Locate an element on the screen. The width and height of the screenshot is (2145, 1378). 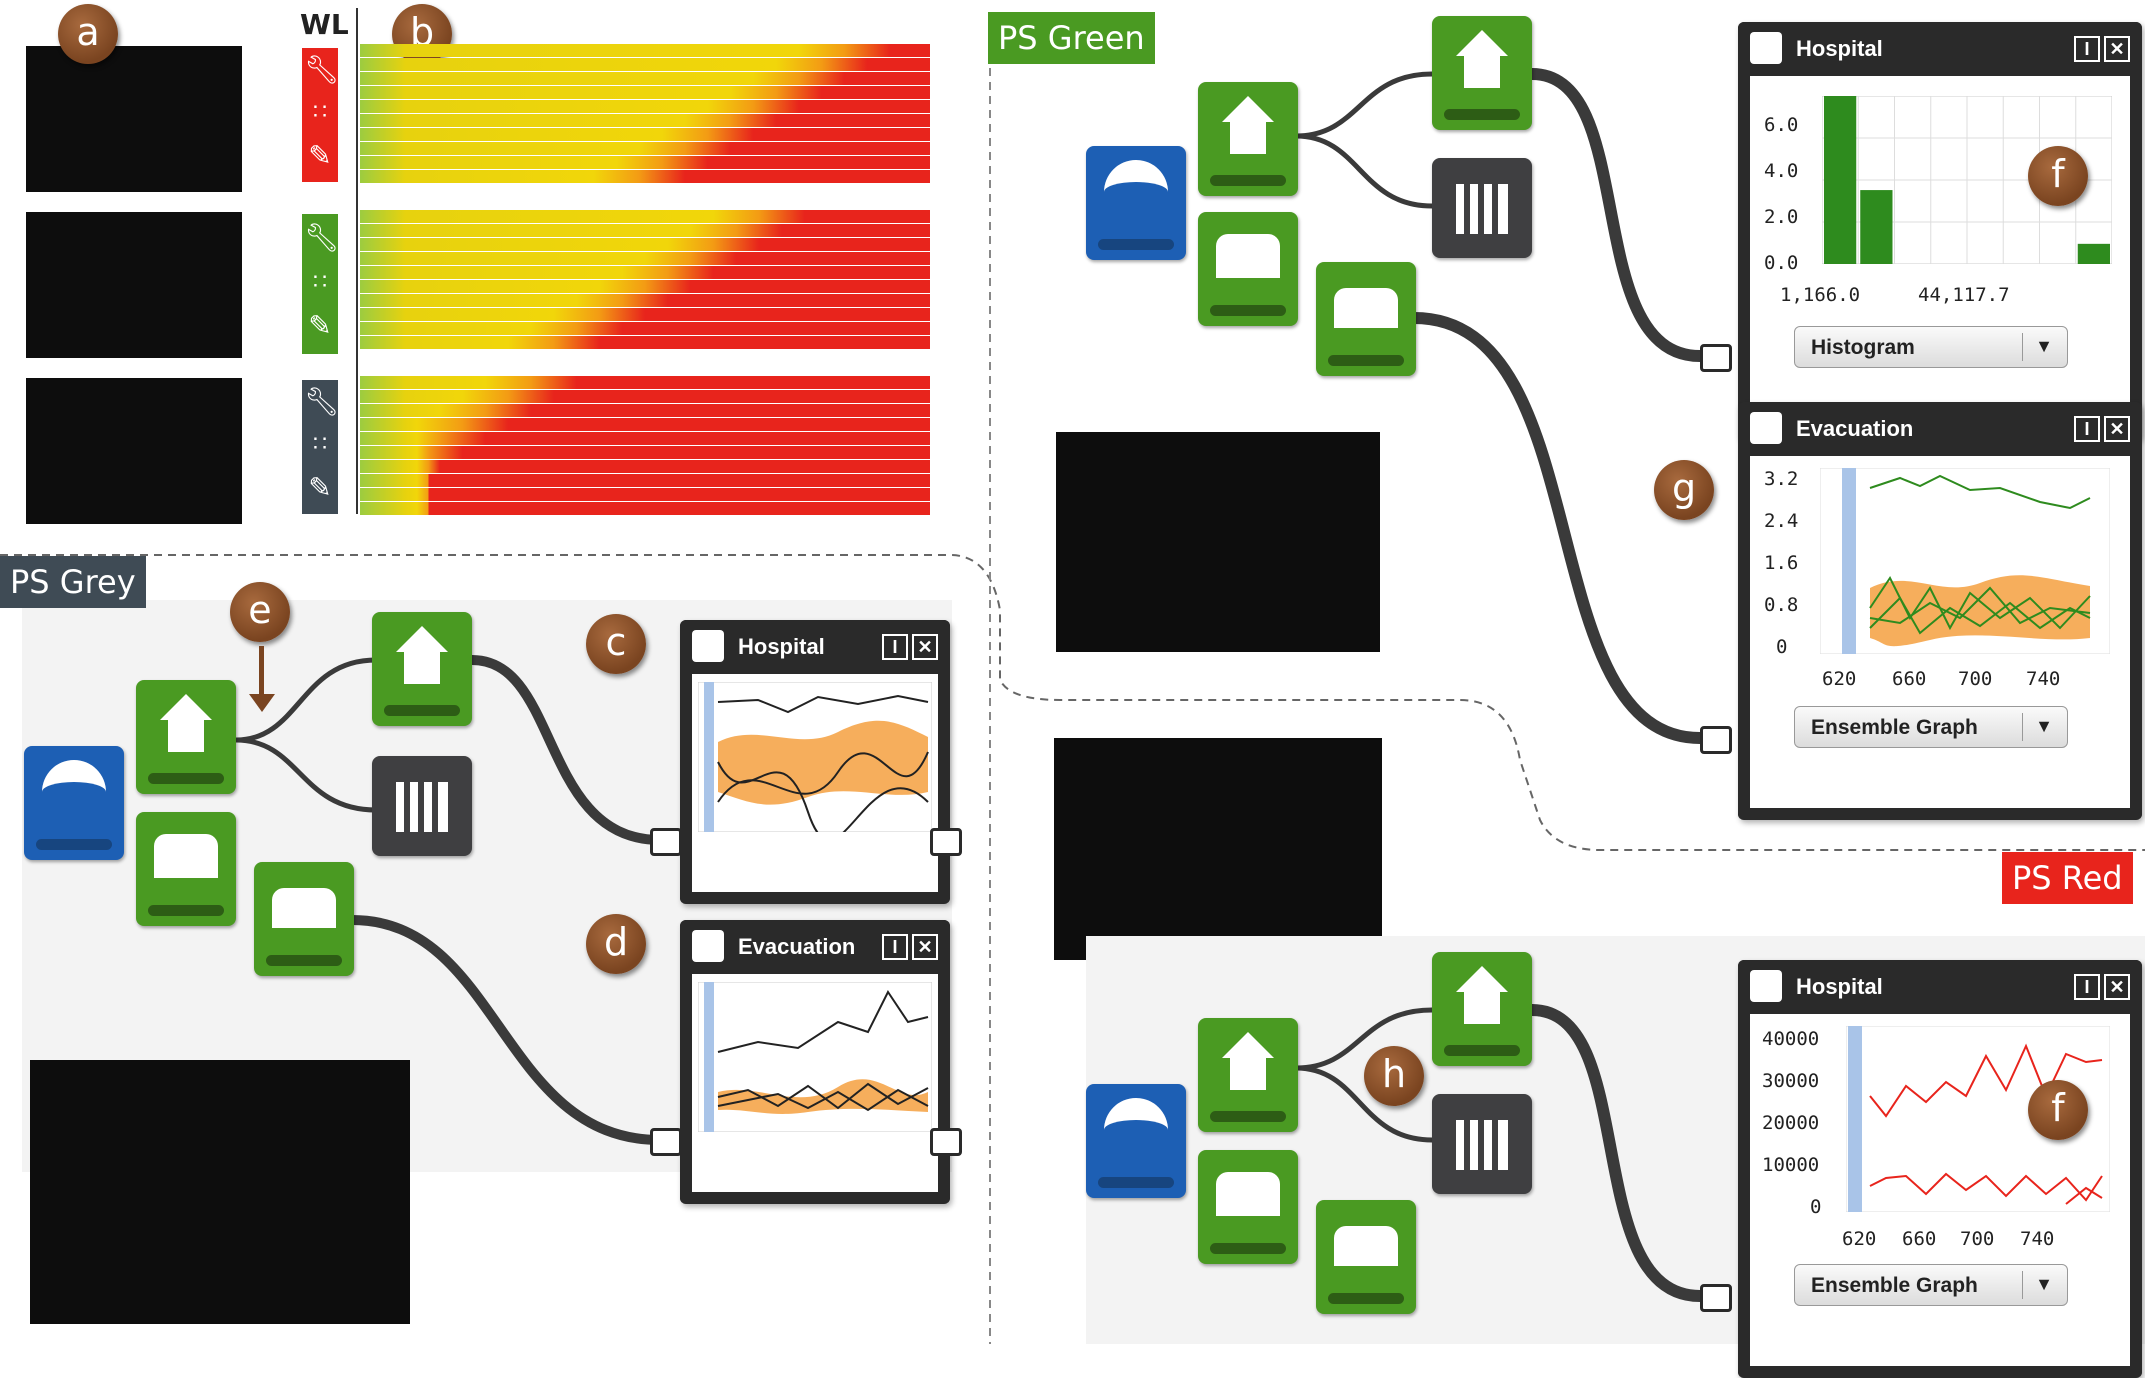
world-line-group-grey: 🔧︎ ∷ ✎ is located at coordinates (321, 447).